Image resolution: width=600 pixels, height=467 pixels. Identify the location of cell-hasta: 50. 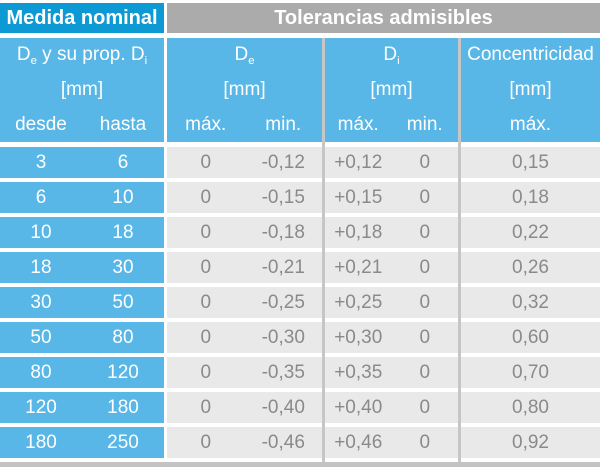
(123, 302).